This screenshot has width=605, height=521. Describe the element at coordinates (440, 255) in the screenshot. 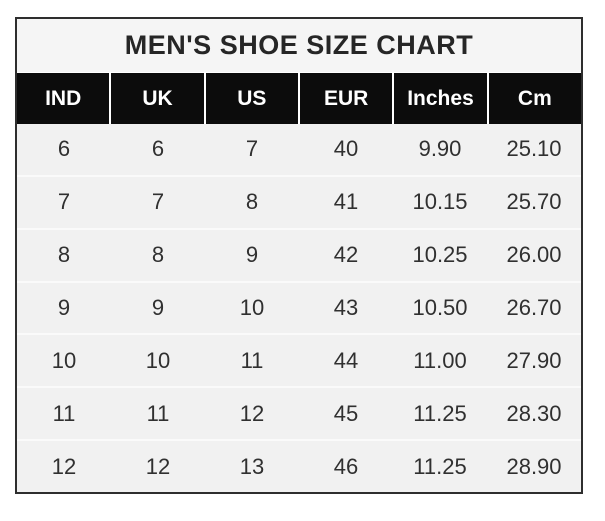

I see `table-cell: 10.25` at that location.